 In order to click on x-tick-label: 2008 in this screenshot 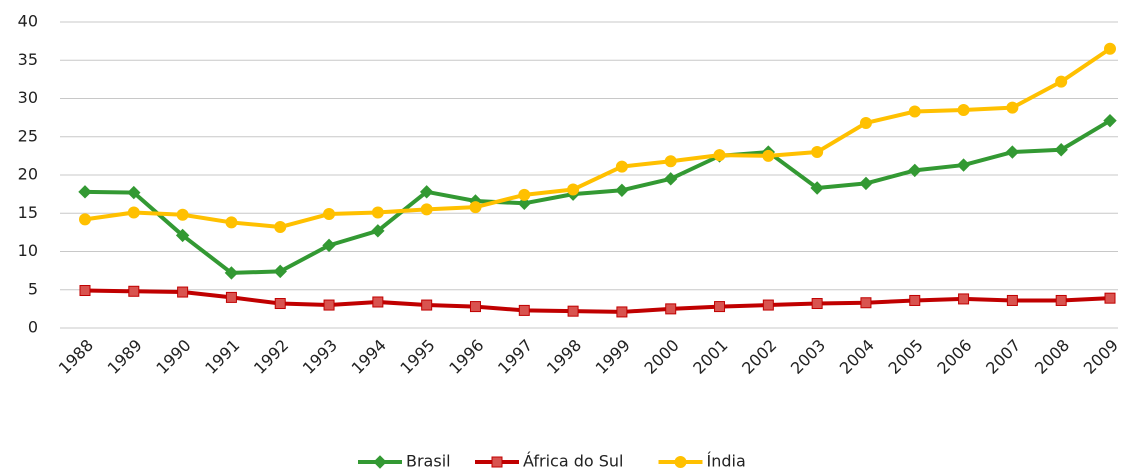, I will do `click(1052, 357)`.